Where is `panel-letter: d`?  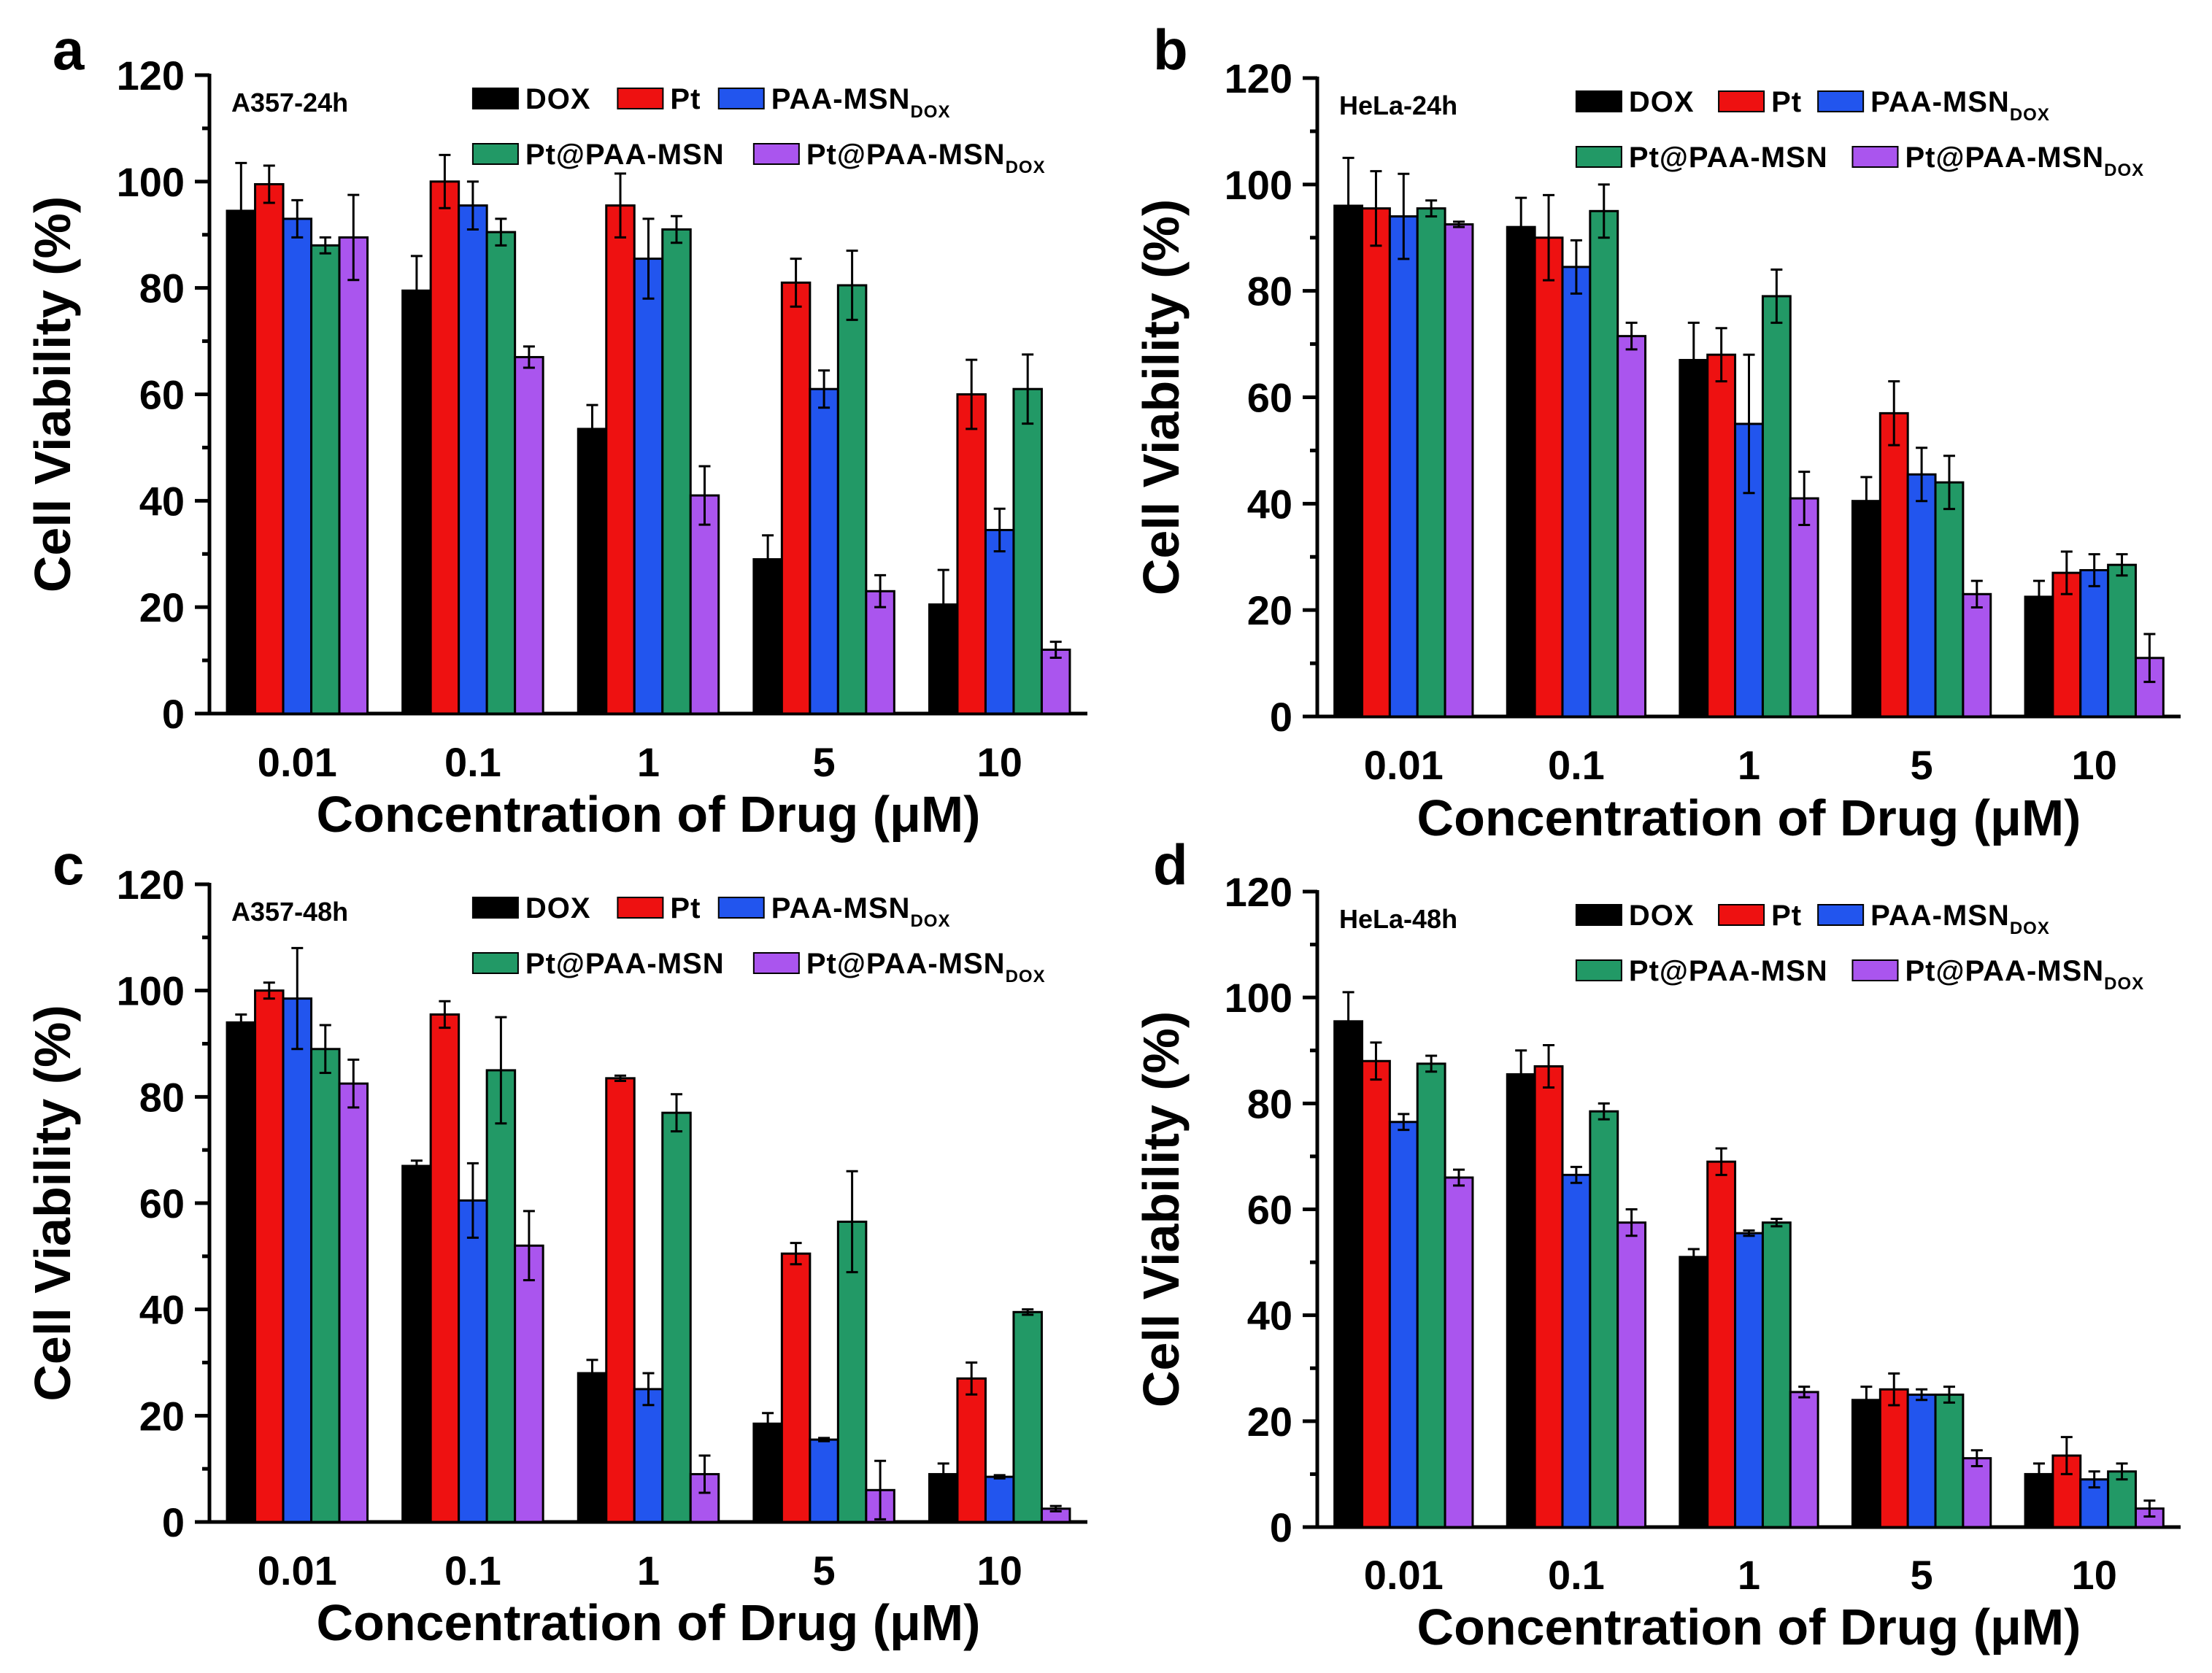 panel-letter: d is located at coordinates (1170, 864).